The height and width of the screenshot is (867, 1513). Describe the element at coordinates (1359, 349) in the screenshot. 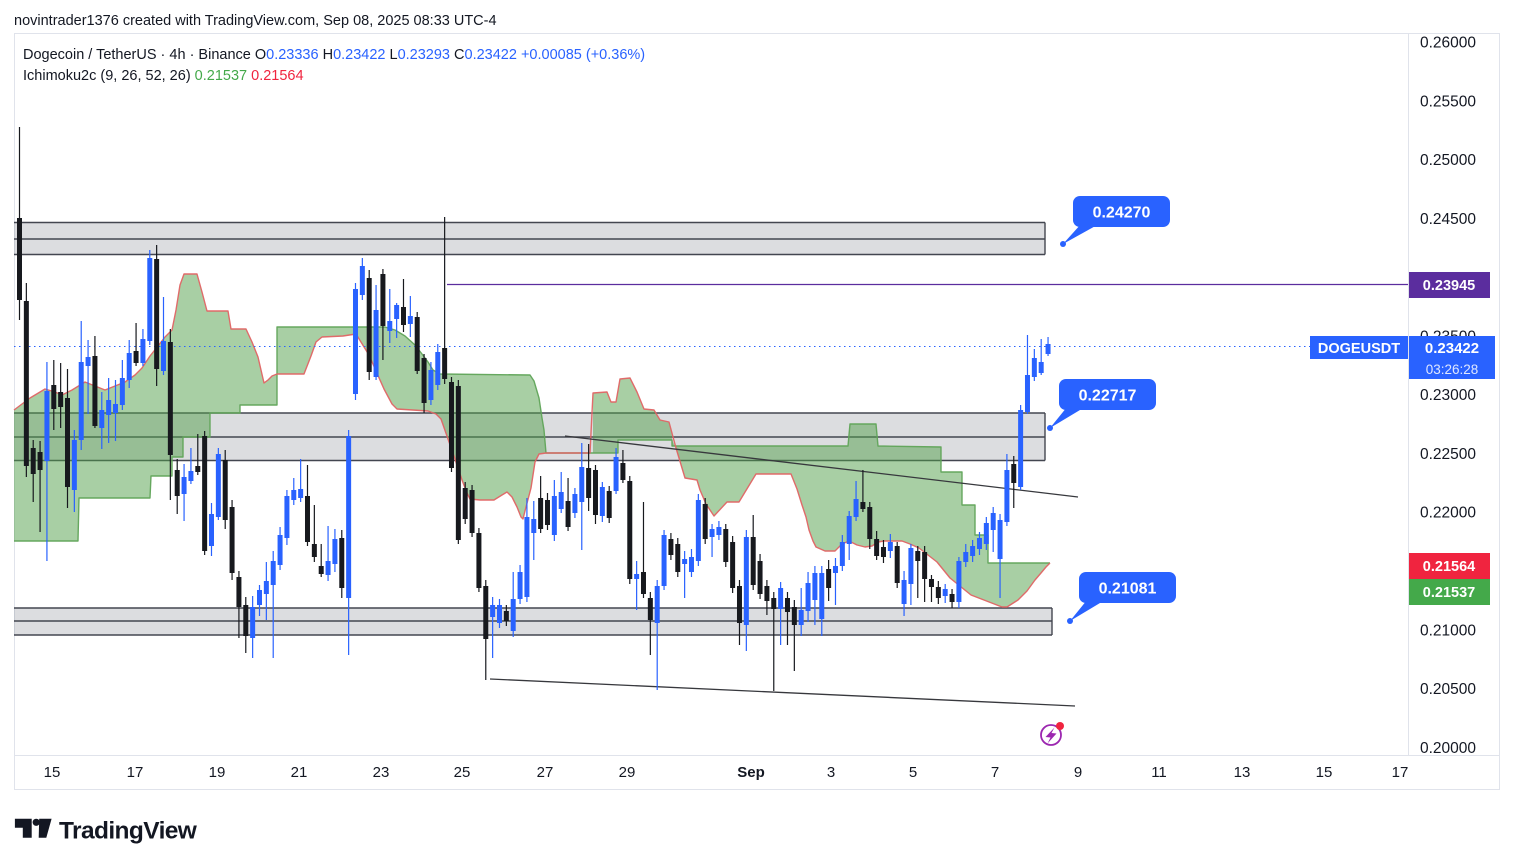

I see `svg-text: DOGEUSDT` at that location.